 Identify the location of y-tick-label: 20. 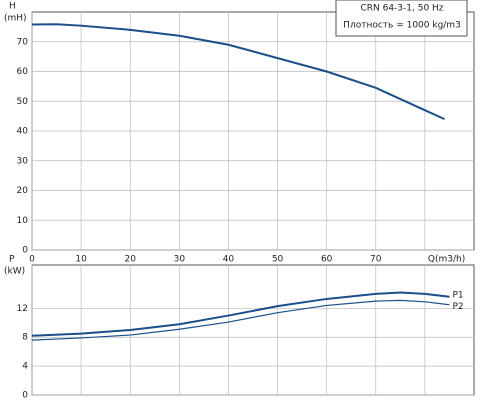
(23, 191).